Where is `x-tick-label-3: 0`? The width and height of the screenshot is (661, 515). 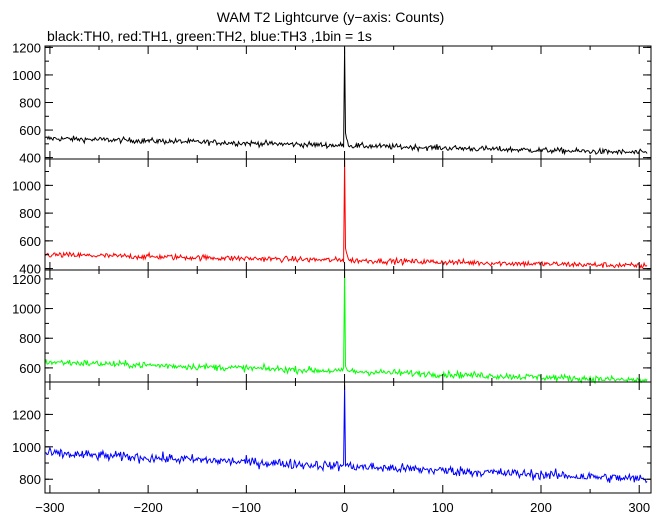
x-tick-label-3: 0 is located at coordinates (344, 507).